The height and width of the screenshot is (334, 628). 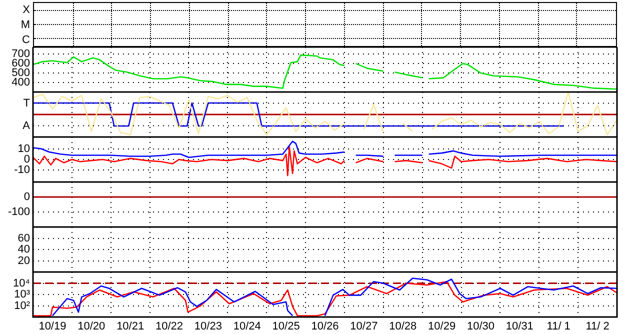 I want to click on y-tick-label: -100, so click(x=19, y=212).